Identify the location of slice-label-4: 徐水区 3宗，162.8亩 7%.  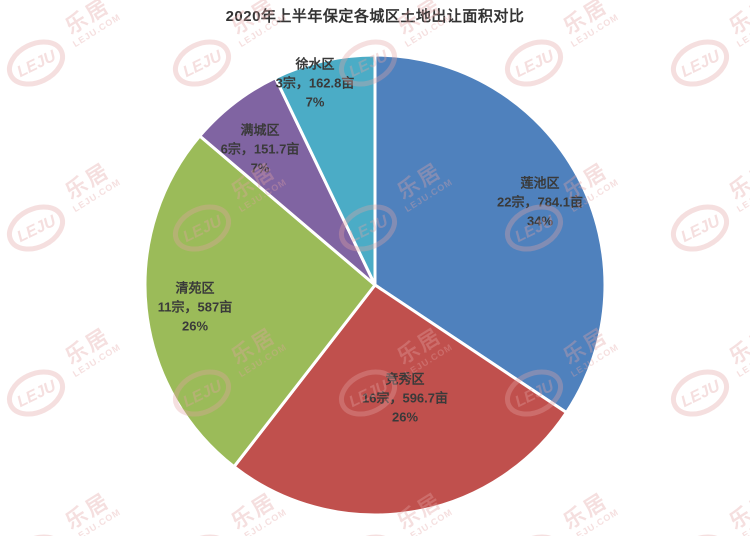
(315, 83).